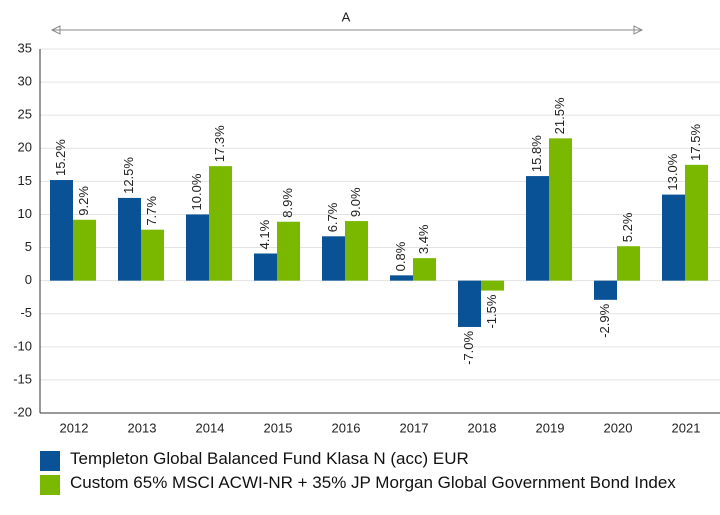 The width and height of the screenshot is (720, 515). I want to click on y-tick-label: 5, so click(28, 246).